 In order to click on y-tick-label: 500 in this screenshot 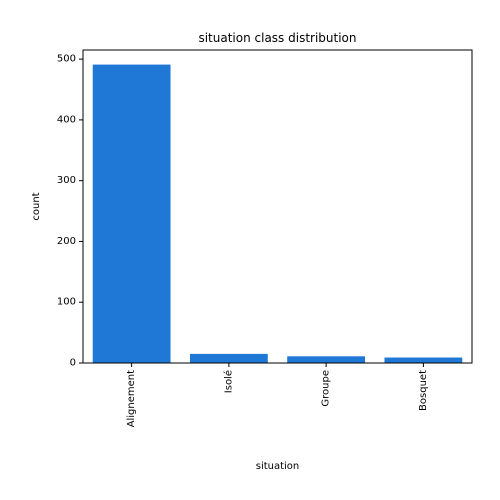, I will do `click(66, 59)`.